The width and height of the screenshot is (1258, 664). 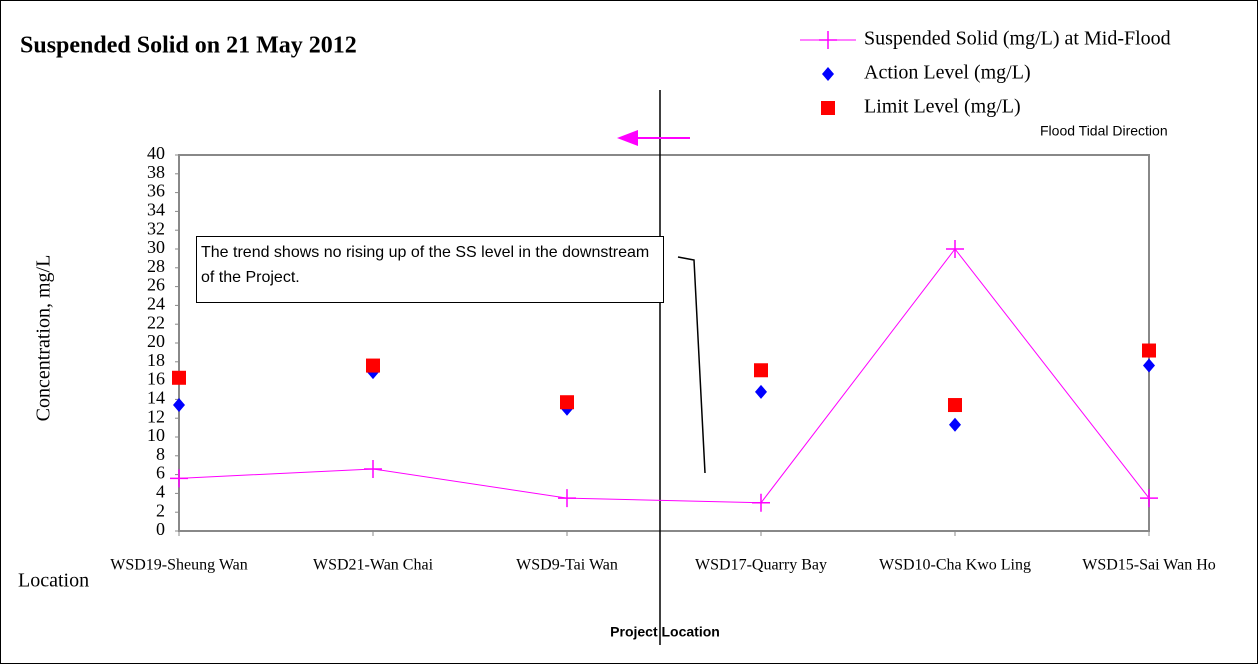 What do you see at coordinates (44, 338) in the screenshot?
I see `y-axis-label: Concentration, mg/L` at bounding box center [44, 338].